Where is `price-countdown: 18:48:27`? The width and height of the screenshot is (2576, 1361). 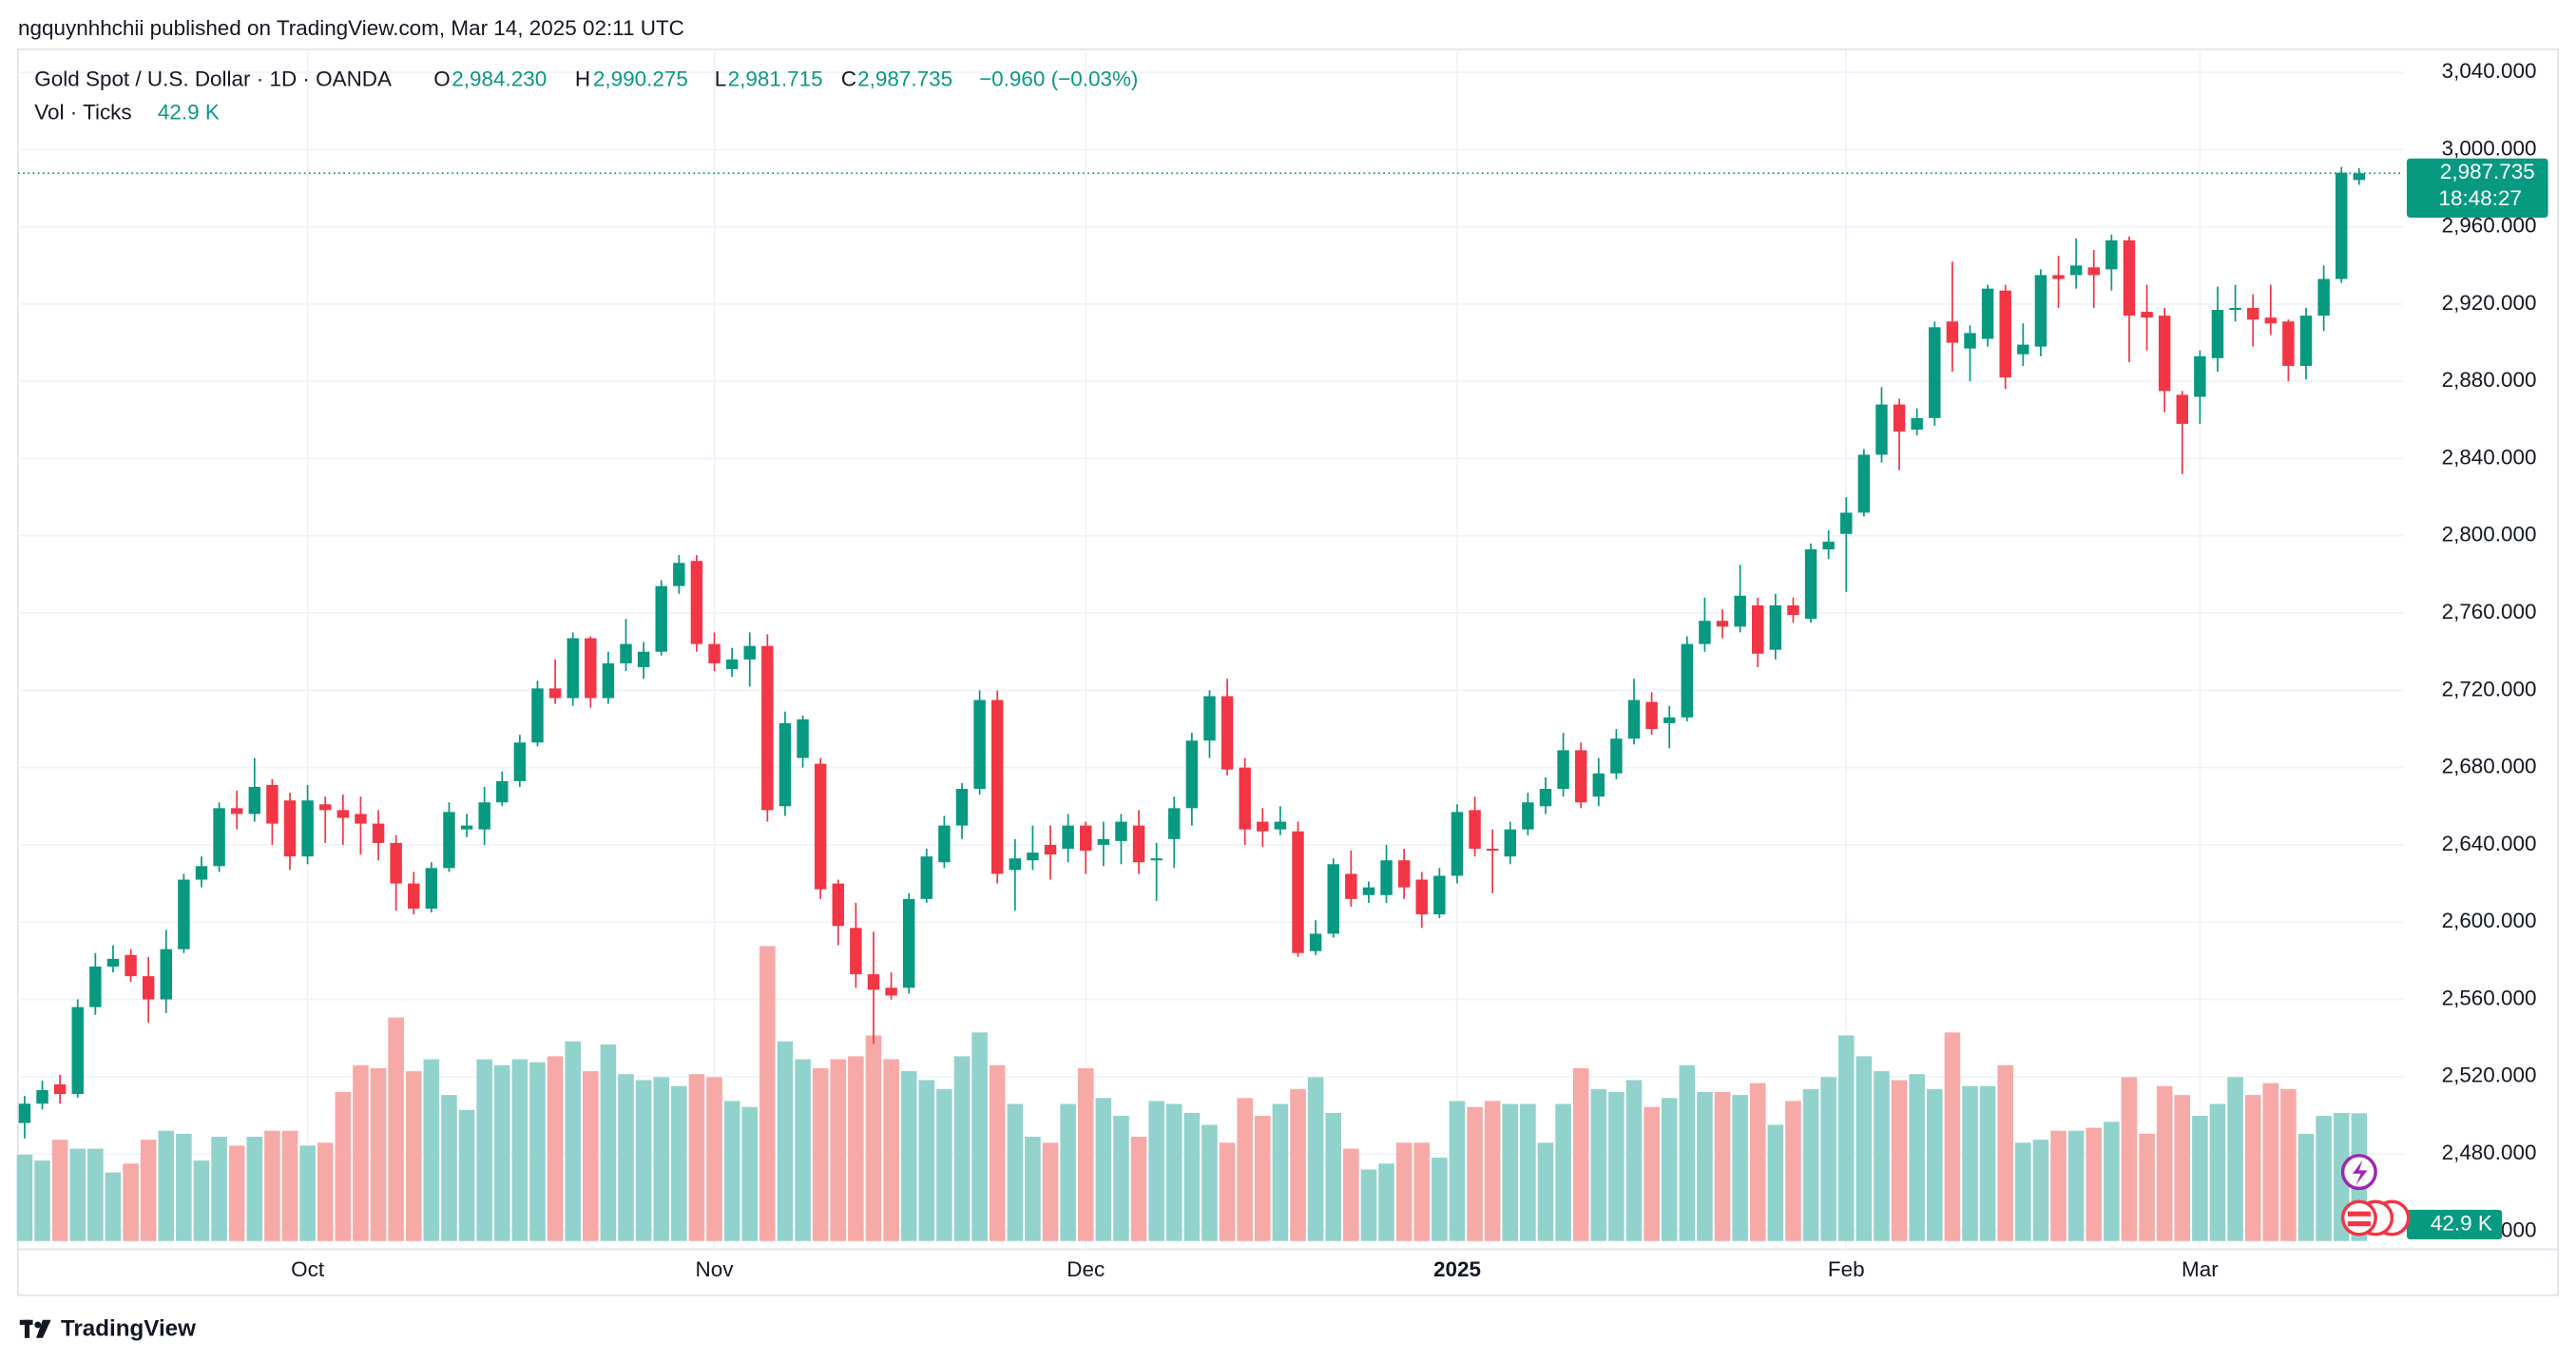 price-countdown: 18:48:27 is located at coordinates (2481, 198).